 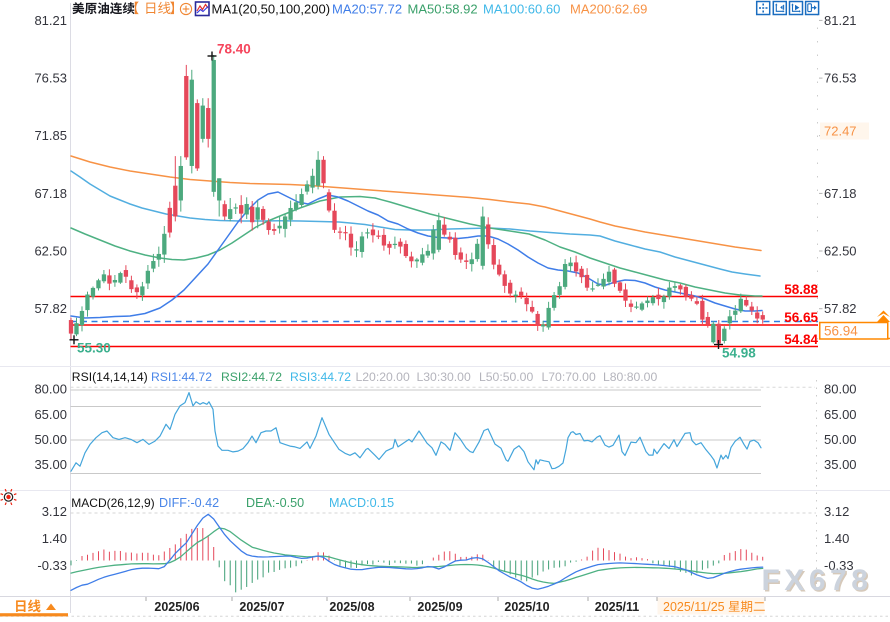 I want to click on svg-text: 54.98, so click(x=739, y=353).